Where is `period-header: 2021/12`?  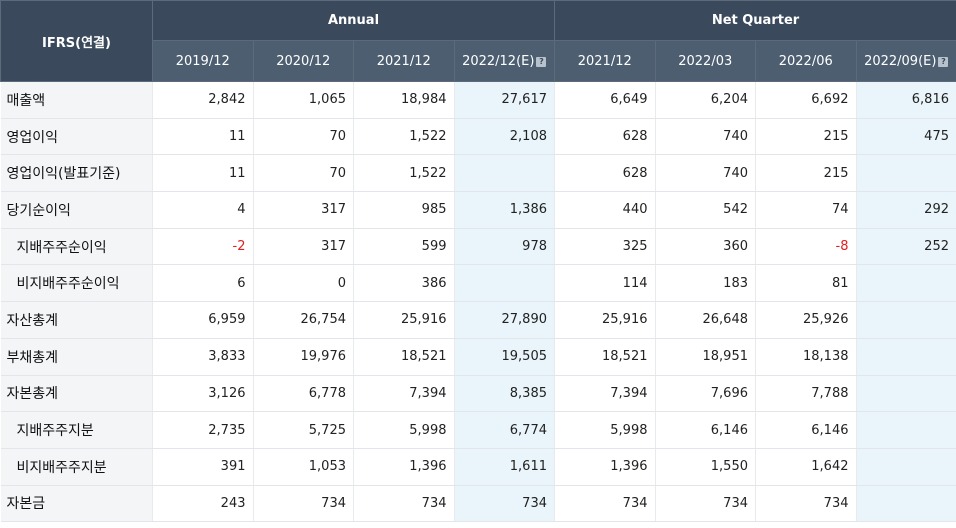 period-header: 2021/12 is located at coordinates (605, 61).